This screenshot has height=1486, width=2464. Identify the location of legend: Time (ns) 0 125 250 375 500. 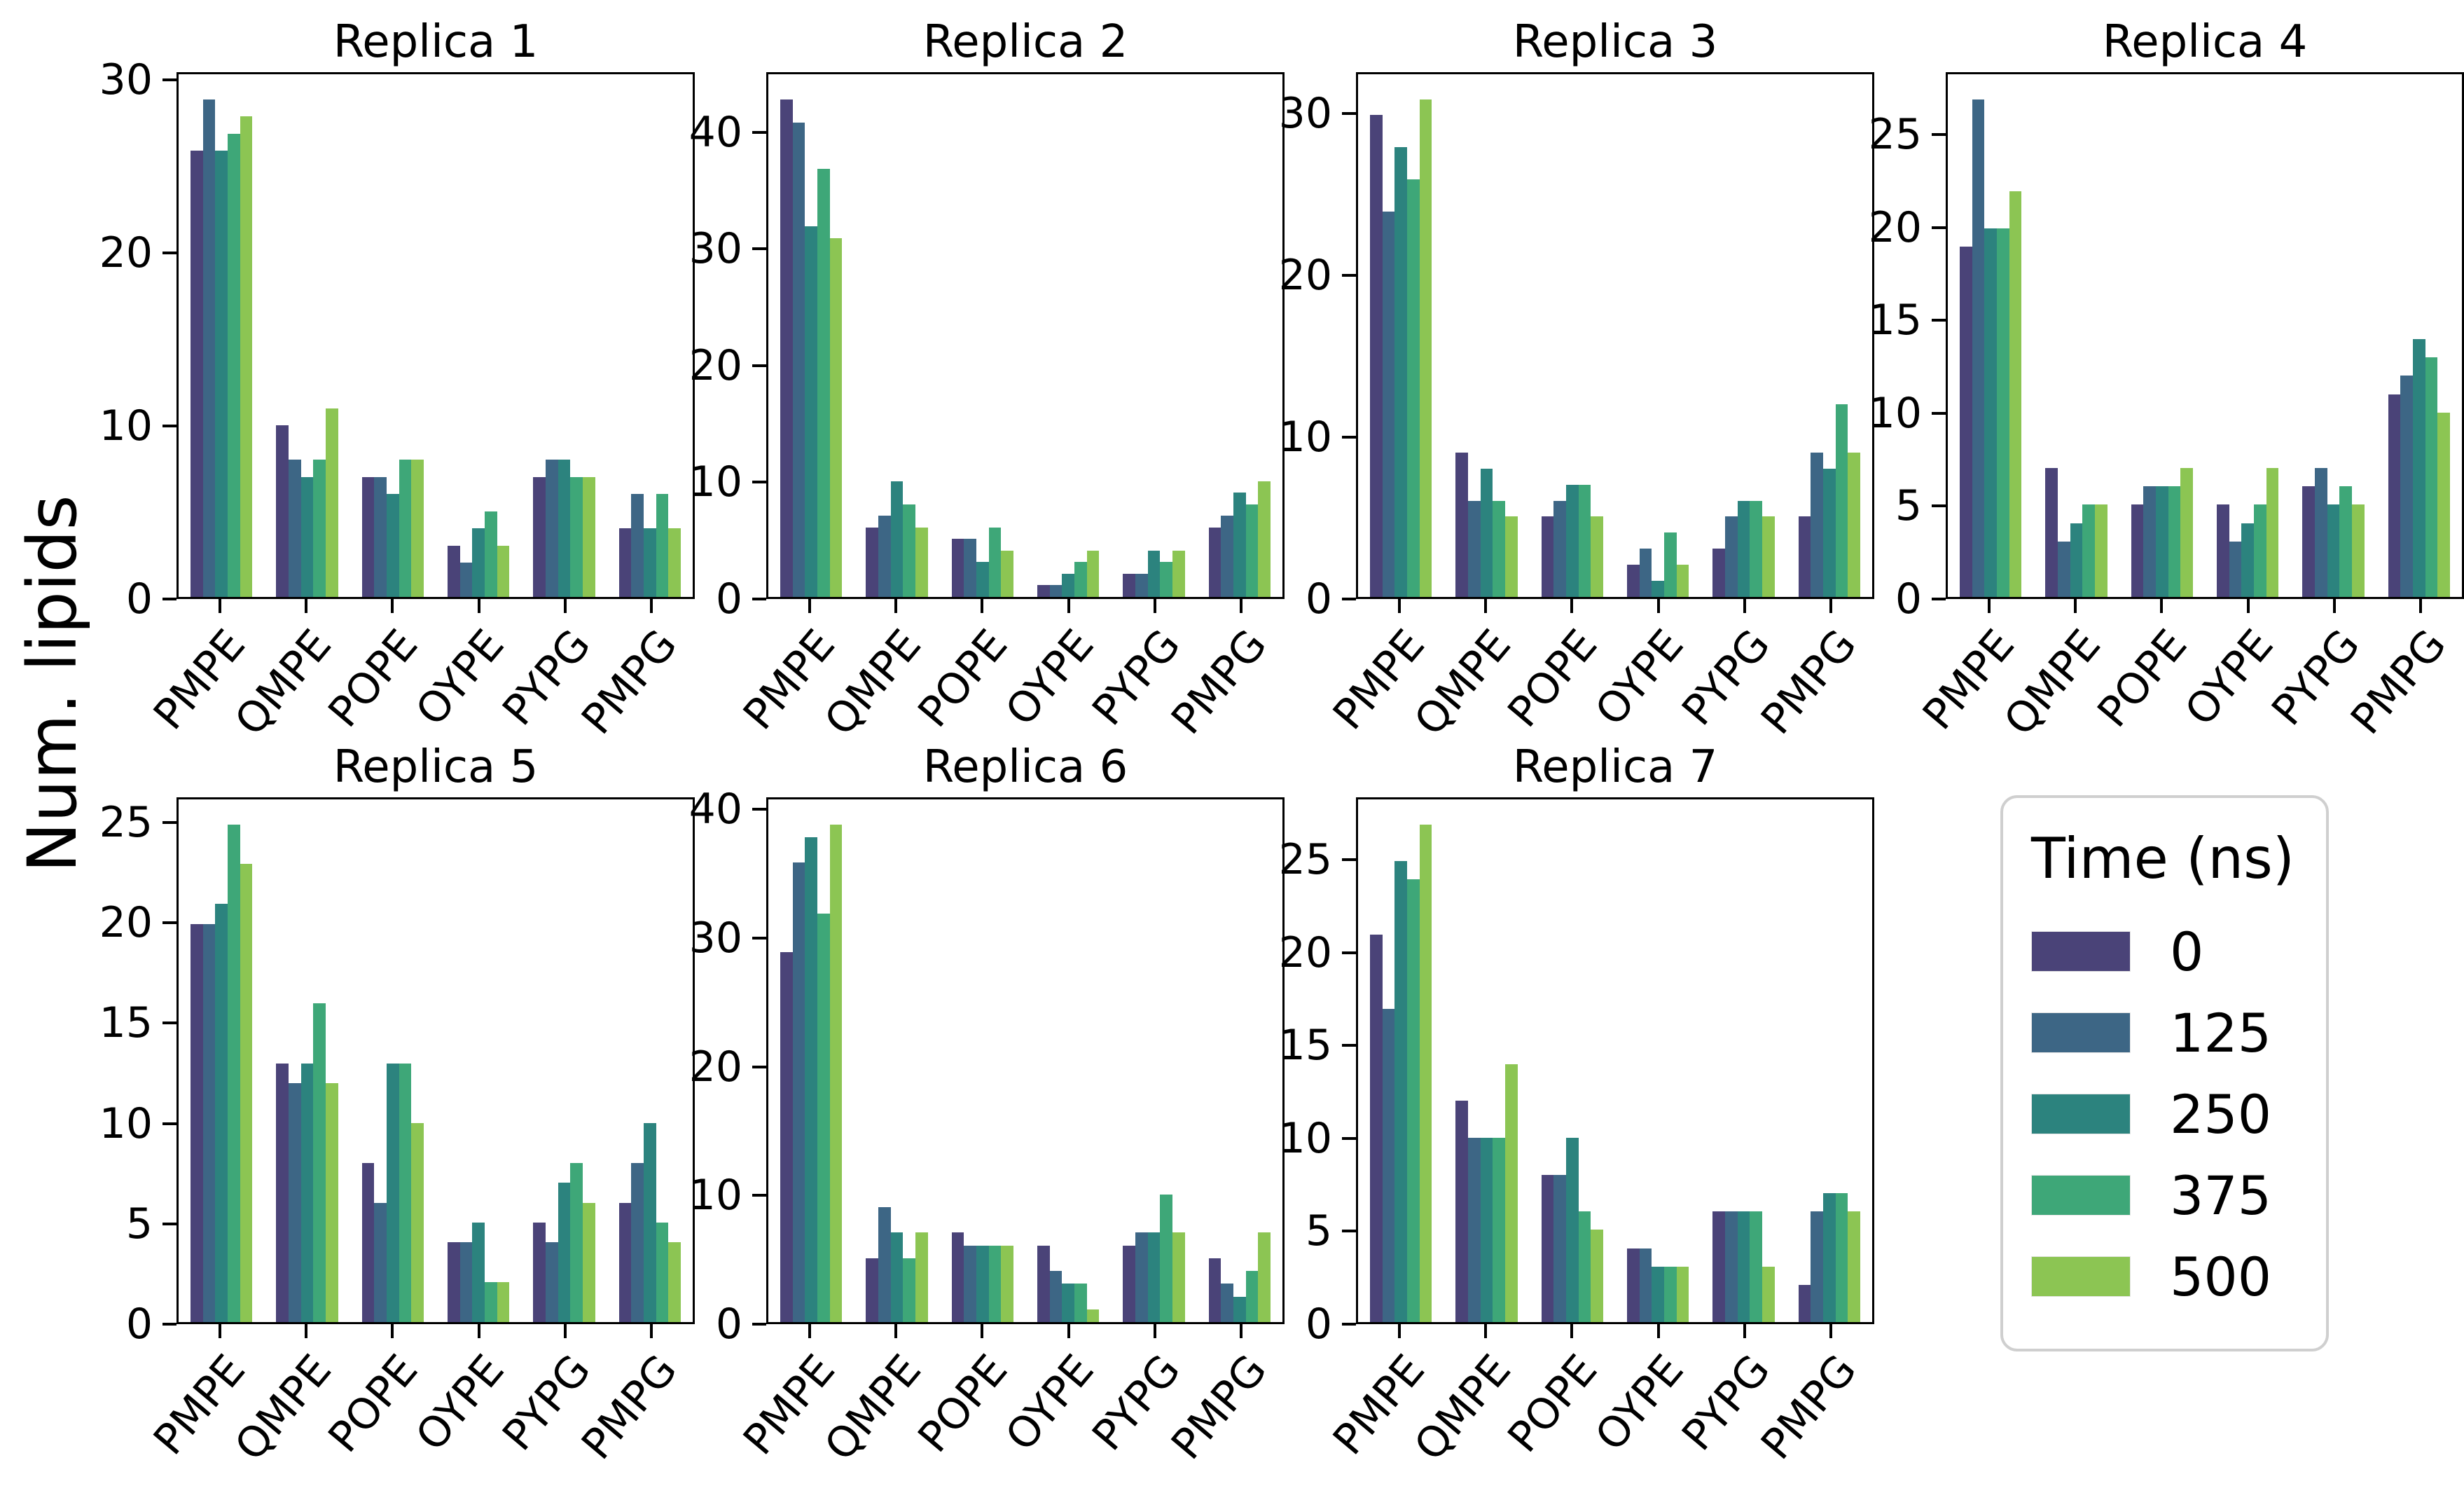
(2165, 1073).